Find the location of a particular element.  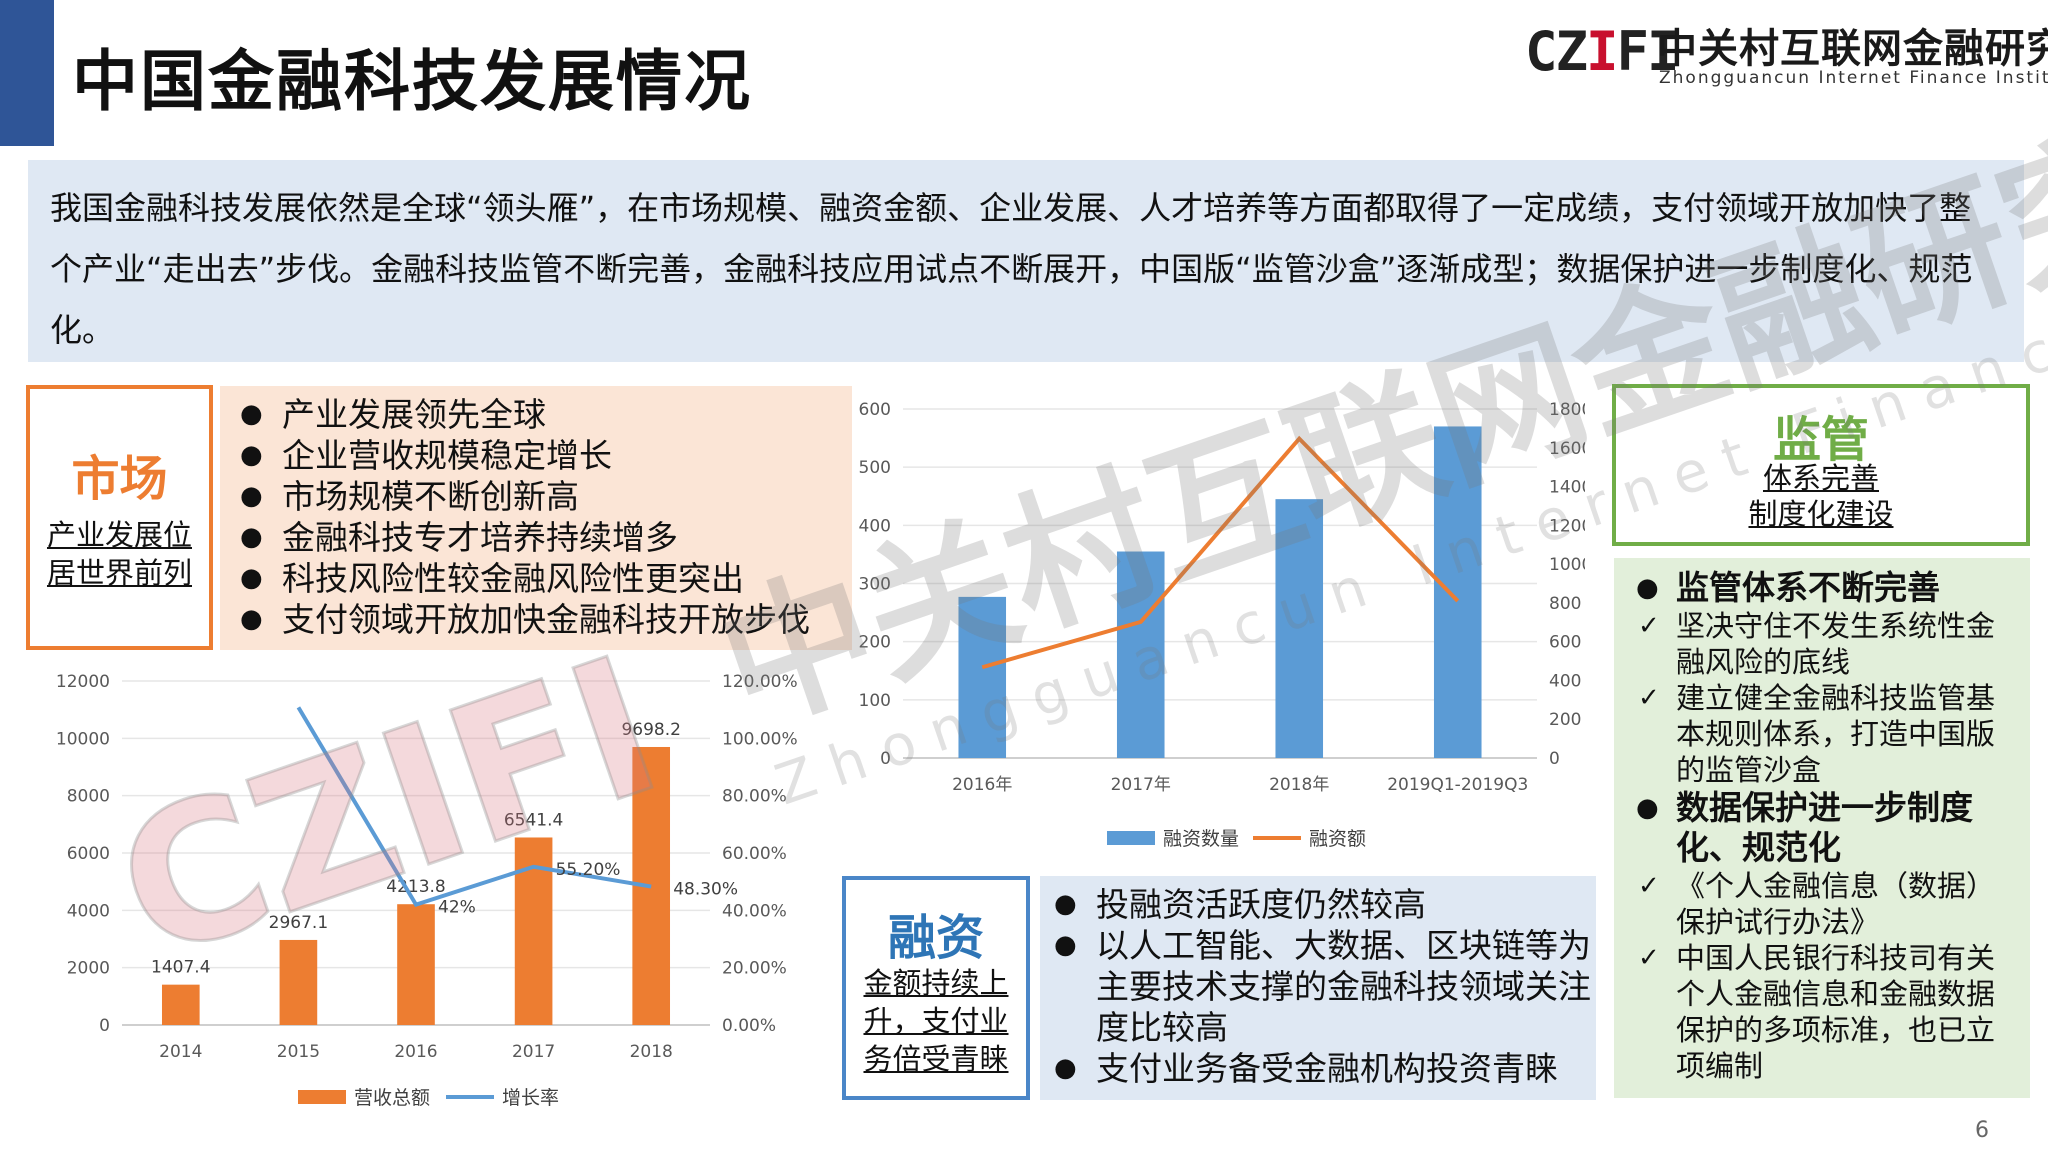

regulation-label-box: 监管 体系完善 制度化建设 is located at coordinates (1821, 465).